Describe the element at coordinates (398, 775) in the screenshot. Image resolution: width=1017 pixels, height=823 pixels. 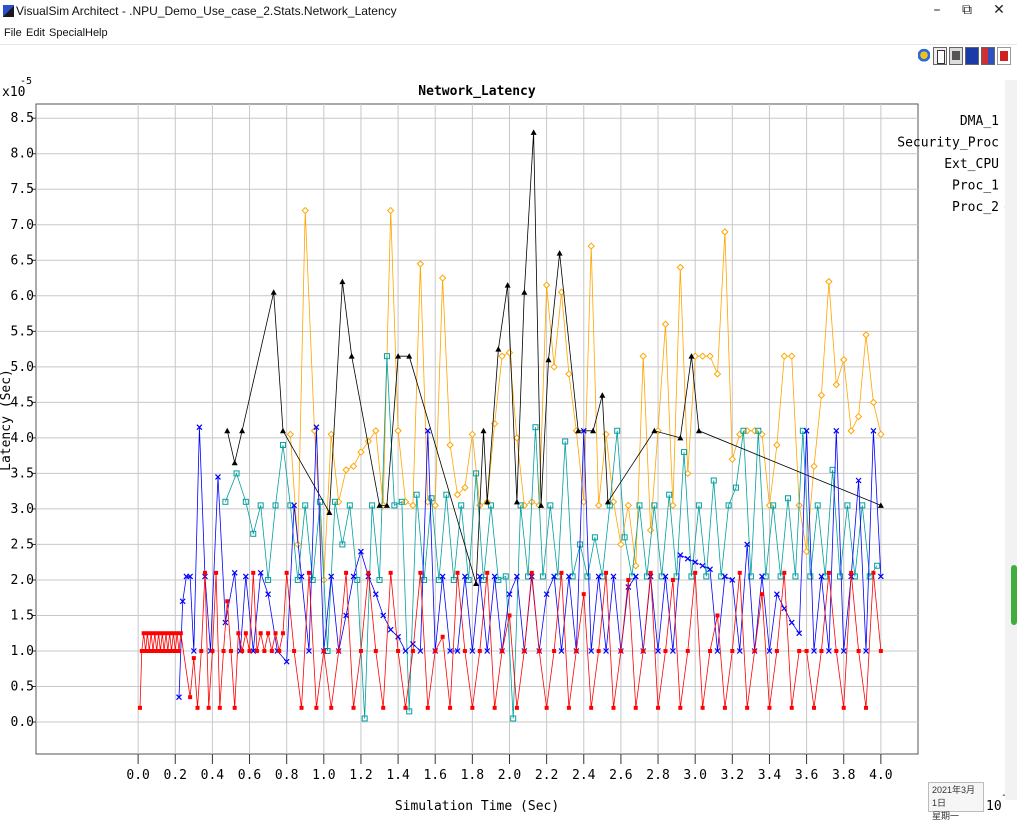
I see `x-tick-label: 1.4` at that location.